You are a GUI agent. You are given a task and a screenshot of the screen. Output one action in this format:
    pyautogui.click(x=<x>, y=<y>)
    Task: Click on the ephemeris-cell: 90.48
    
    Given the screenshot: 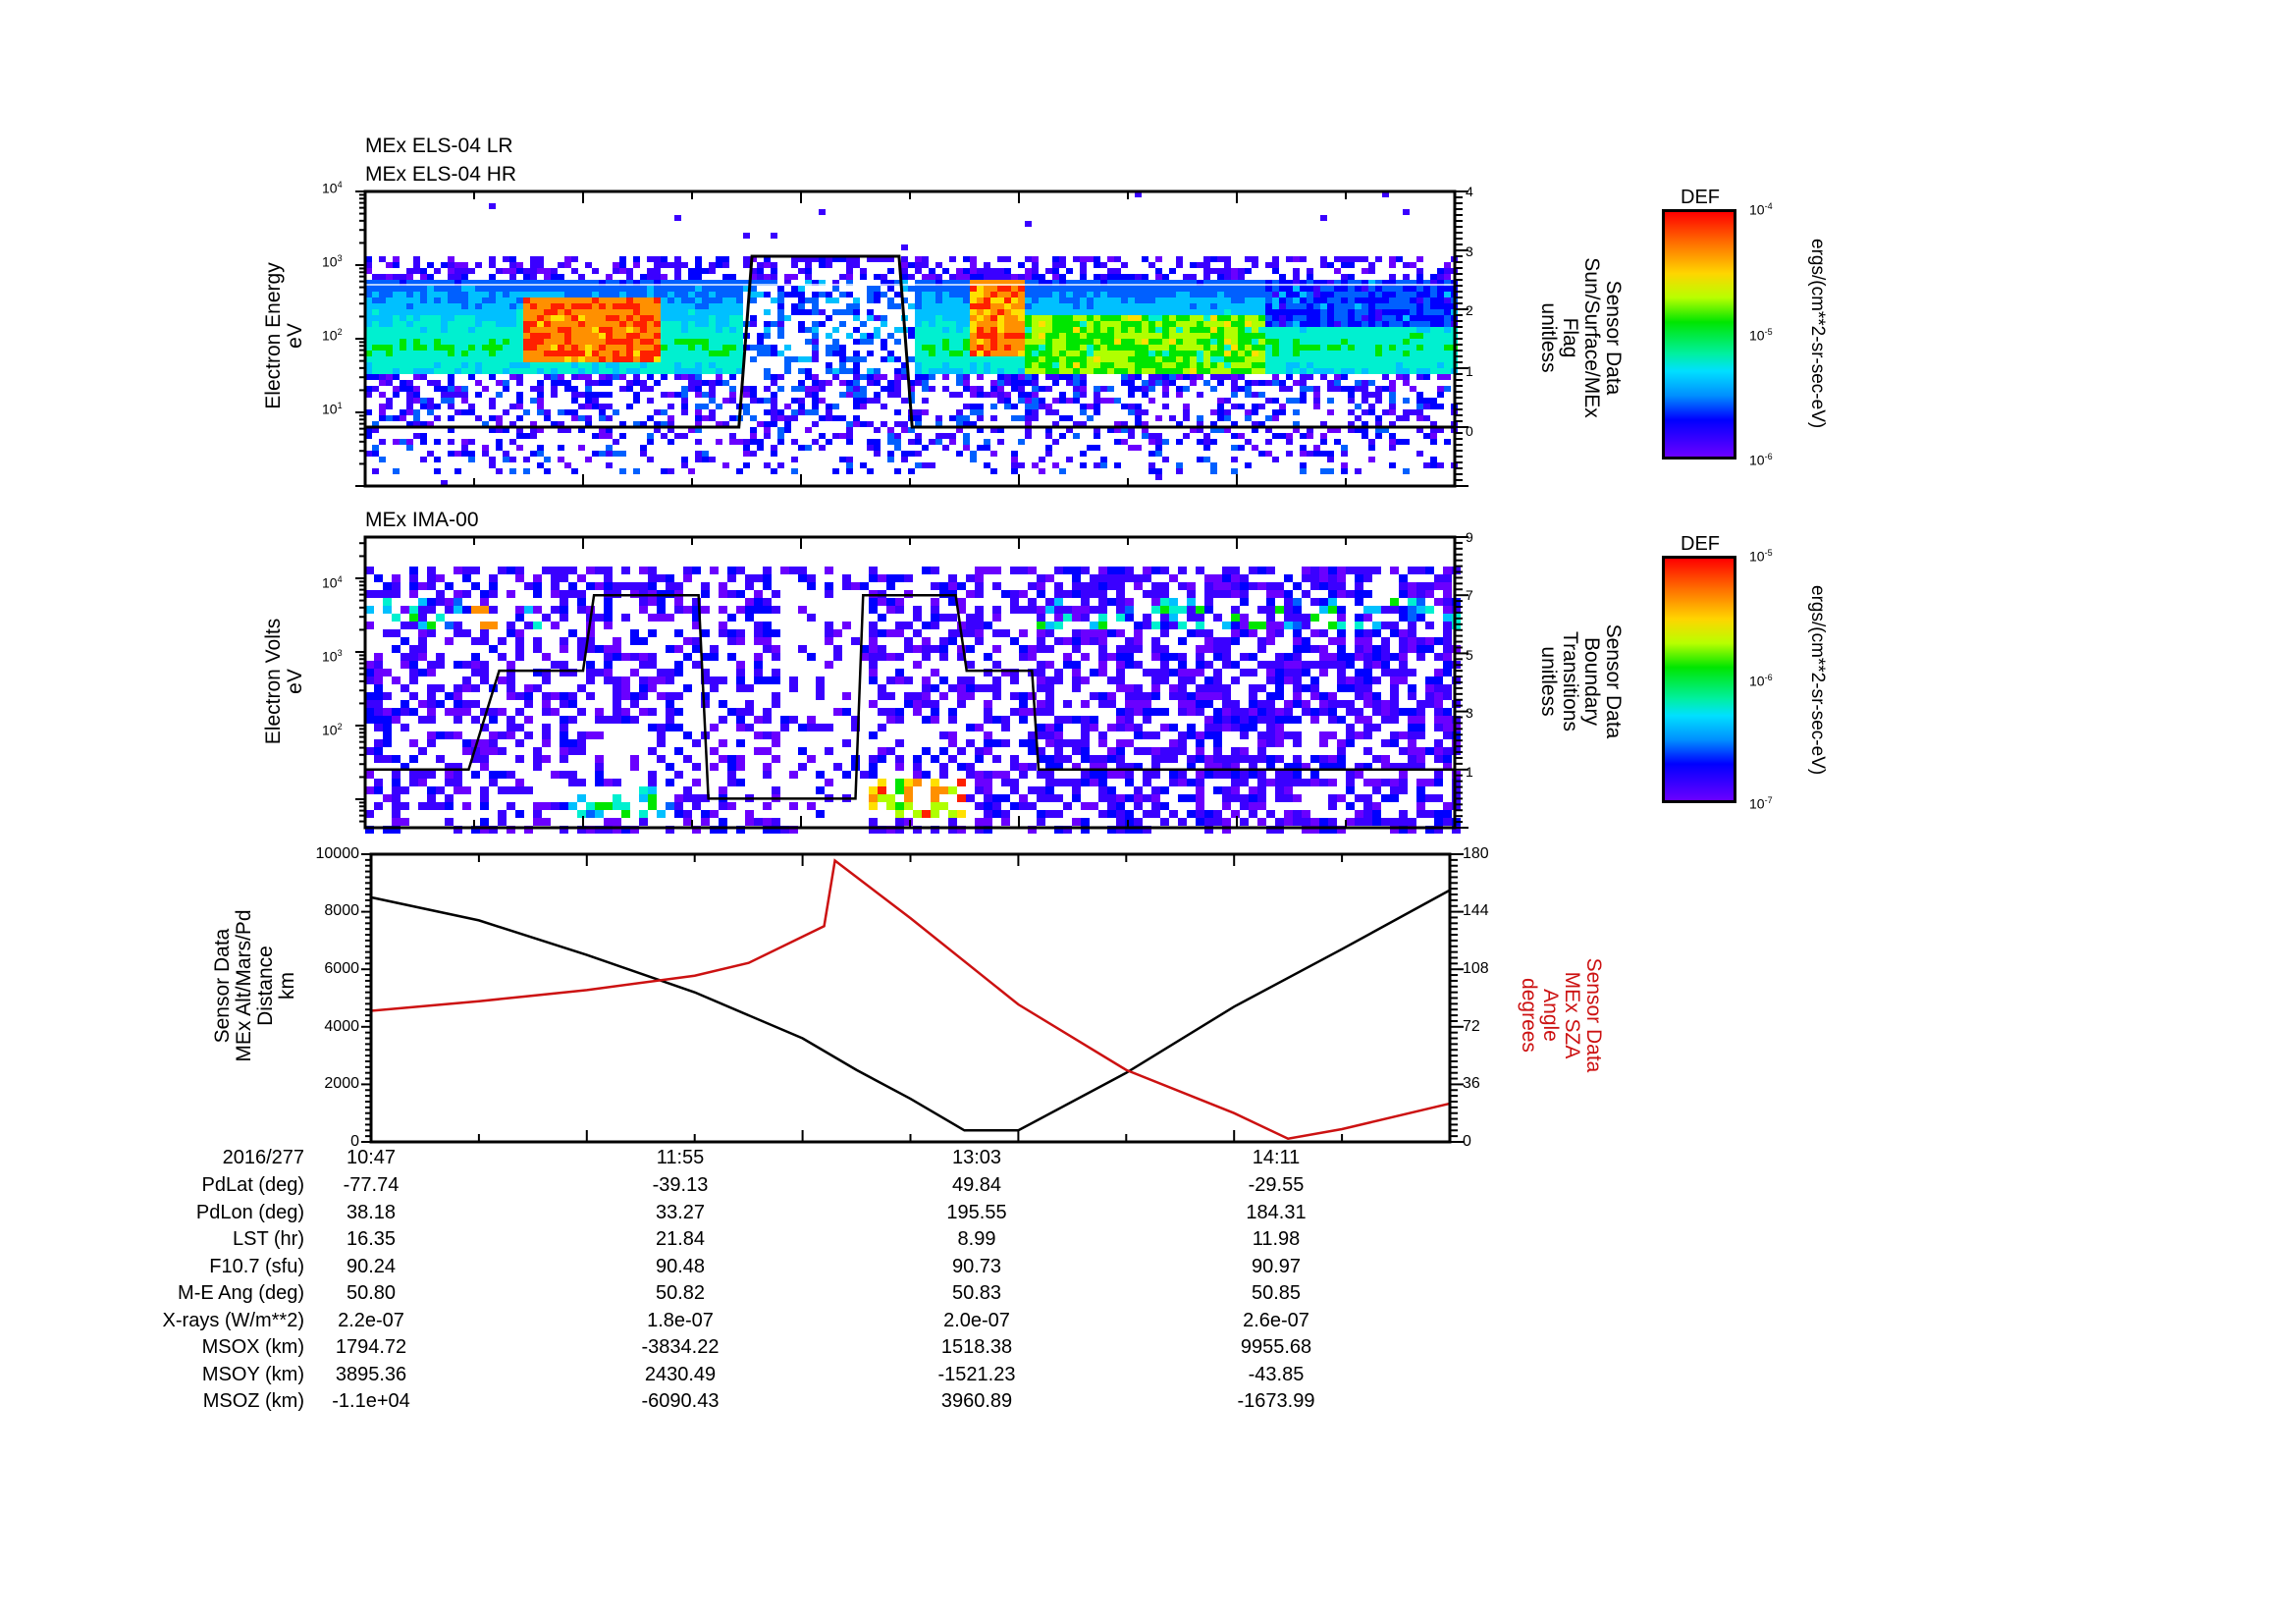 What is the action you would take?
    pyautogui.click(x=680, y=1266)
    